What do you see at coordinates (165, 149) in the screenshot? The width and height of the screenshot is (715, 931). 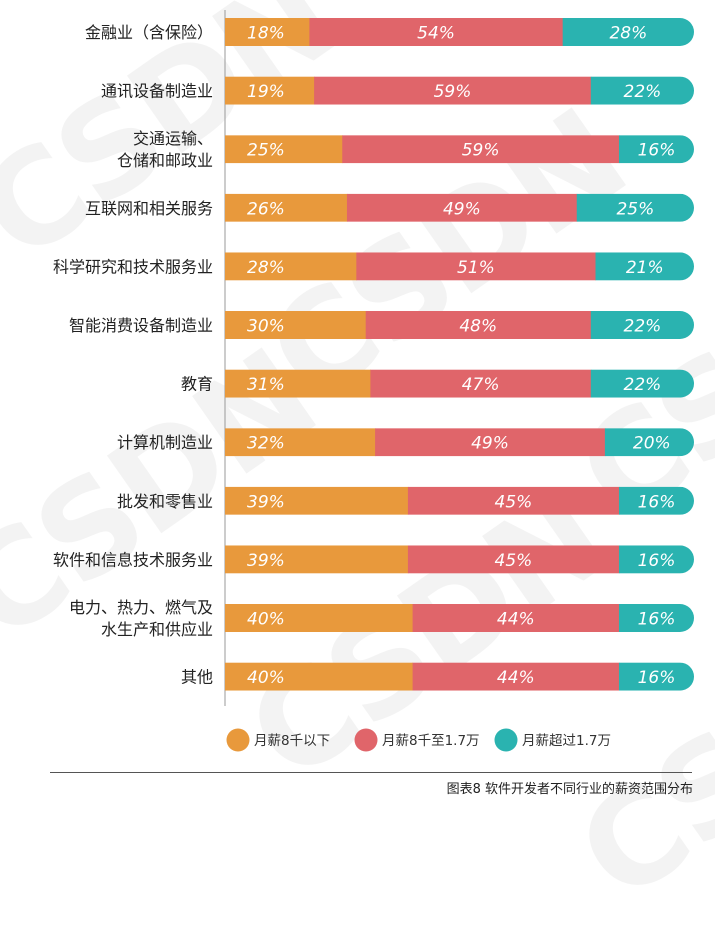 I see `category-label: 交通运输、仓储和邮政业` at bounding box center [165, 149].